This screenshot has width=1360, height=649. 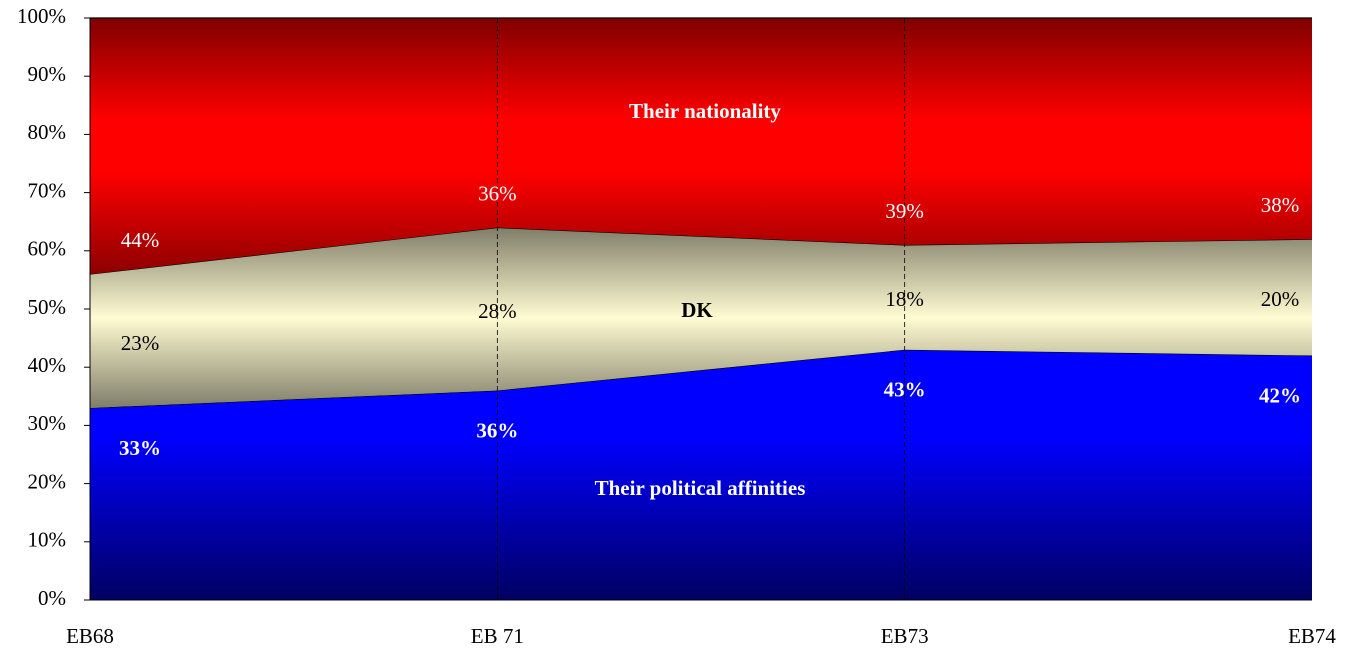 What do you see at coordinates (90, 636) in the screenshot?
I see `x-tick-label: EB68` at bounding box center [90, 636].